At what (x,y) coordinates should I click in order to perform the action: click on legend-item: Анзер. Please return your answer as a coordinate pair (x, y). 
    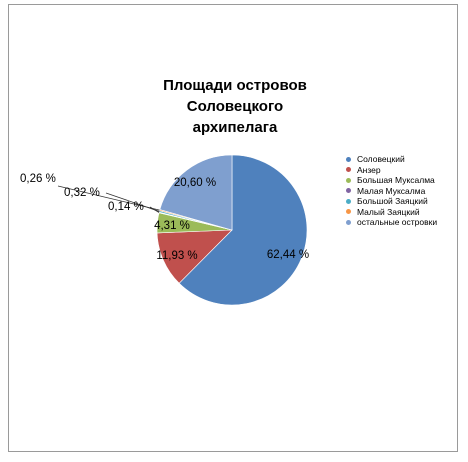
    Looking at the image, I should click on (391, 170).